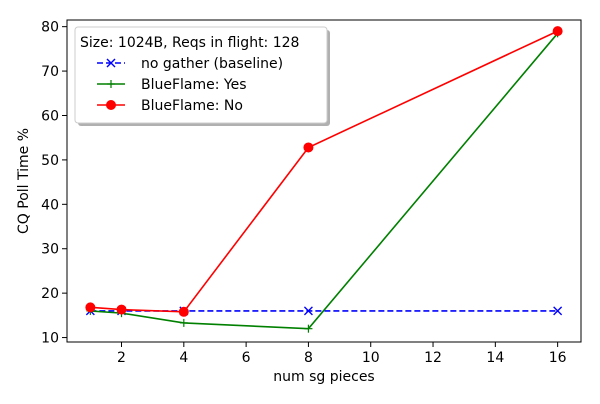  What do you see at coordinates (558, 358) in the screenshot?
I see `x-tick-label: 16` at bounding box center [558, 358].